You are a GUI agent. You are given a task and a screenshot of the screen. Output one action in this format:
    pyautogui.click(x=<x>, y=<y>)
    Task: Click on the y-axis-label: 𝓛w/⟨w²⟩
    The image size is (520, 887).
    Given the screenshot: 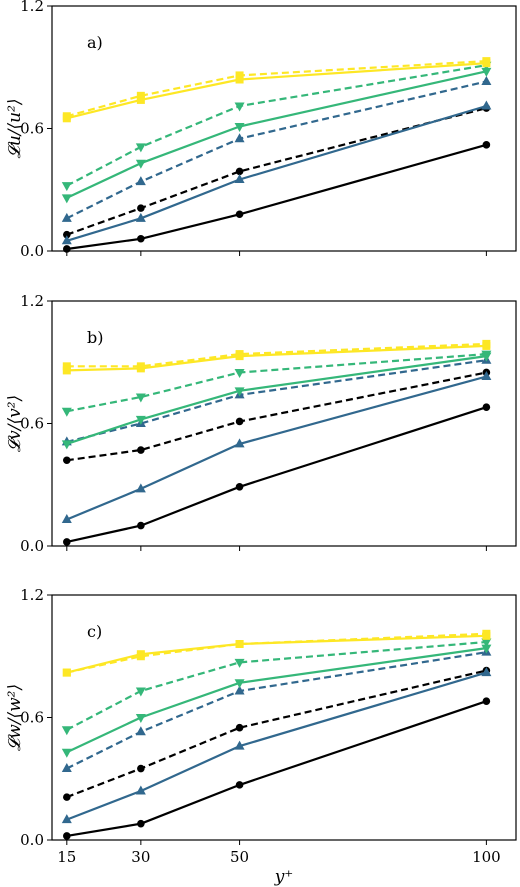 What is the action you would take?
    pyautogui.click(x=15, y=717)
    